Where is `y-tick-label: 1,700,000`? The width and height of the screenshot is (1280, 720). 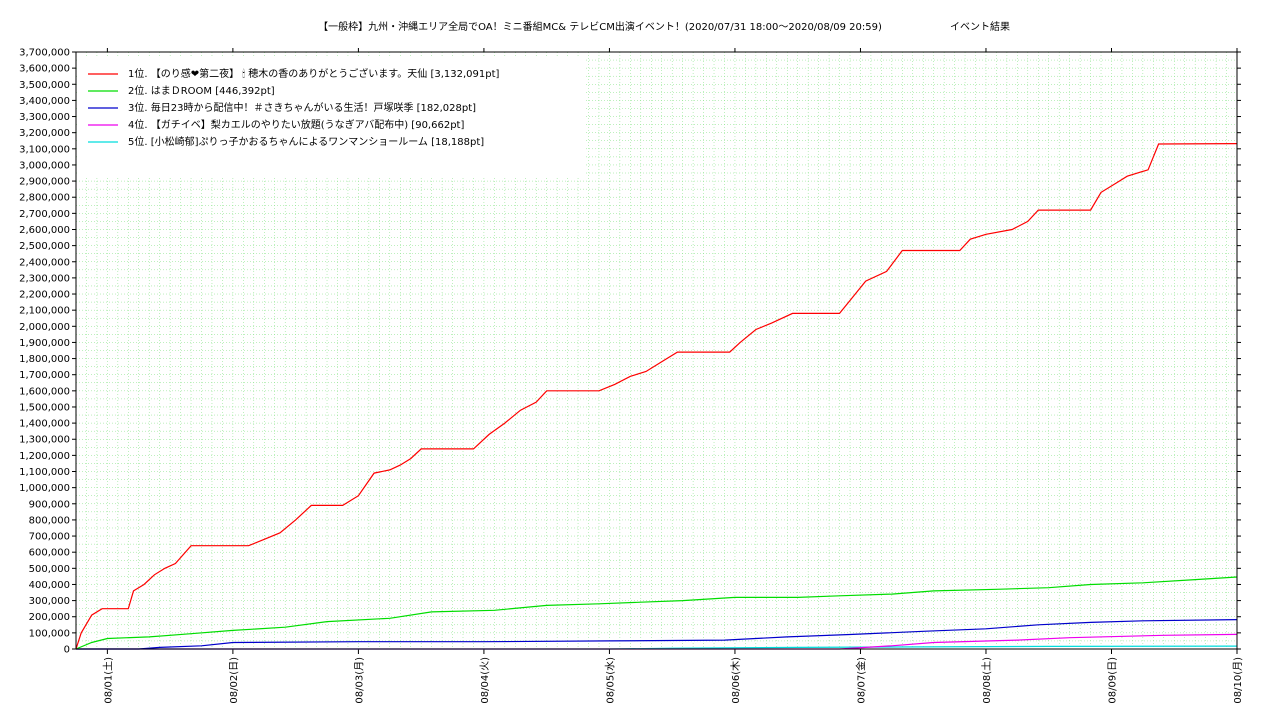
y-tick-label: 1,700,000 is located at coordinates (44, 375).